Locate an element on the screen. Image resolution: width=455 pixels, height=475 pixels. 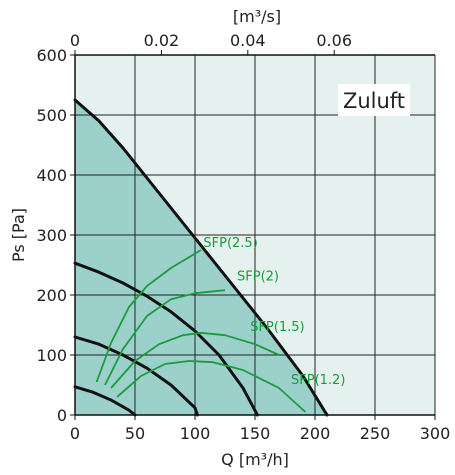
label-box-text: Zuluft is located at coordinates (374, 101).